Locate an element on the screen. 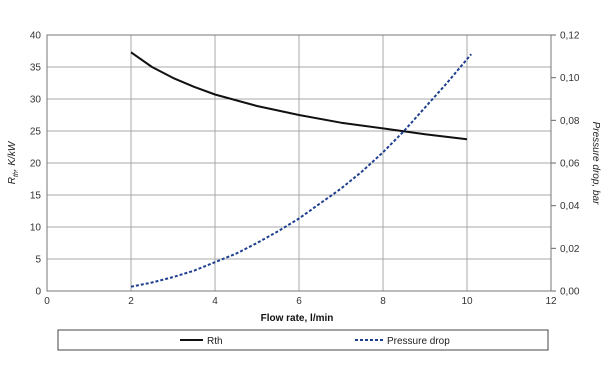 The image size is (611, 365). y-right-tick-label: 0,02 is located at coordinates (570, 249).